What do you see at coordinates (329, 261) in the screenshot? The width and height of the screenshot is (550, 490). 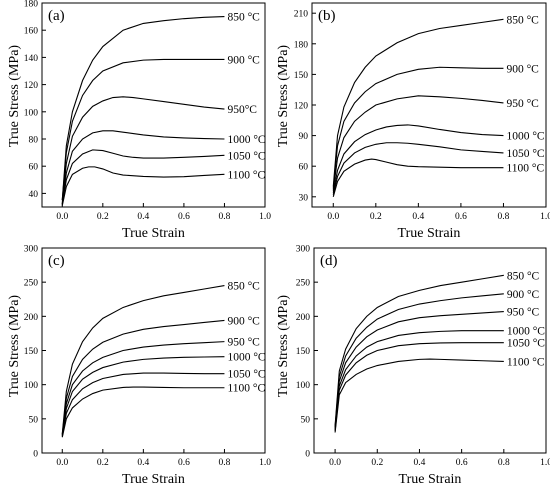 I see `panel-letter: (d)` at bounding box center [329, 261].